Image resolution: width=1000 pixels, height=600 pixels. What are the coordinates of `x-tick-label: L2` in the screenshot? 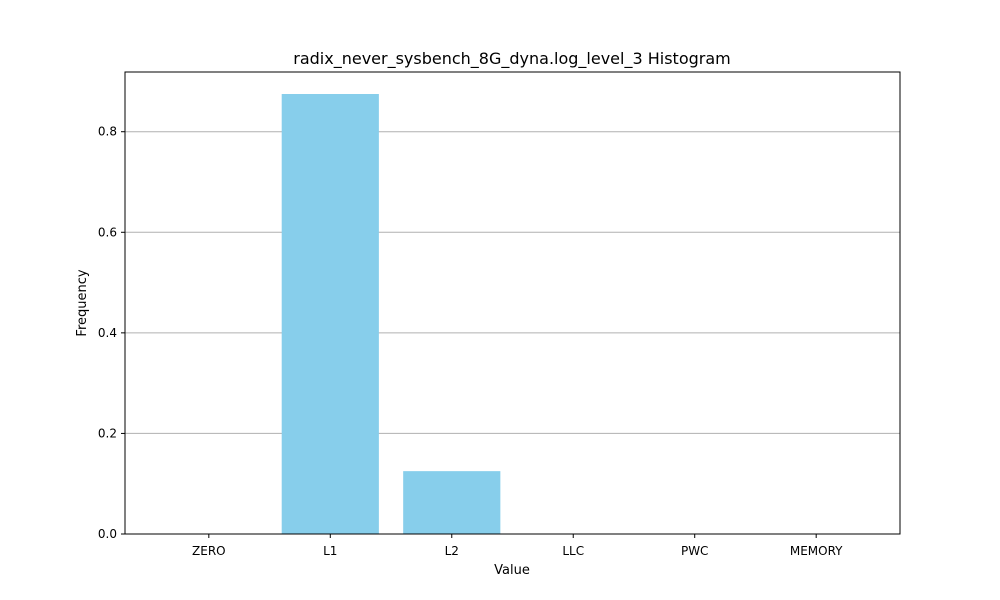 It's located at (452, 551).